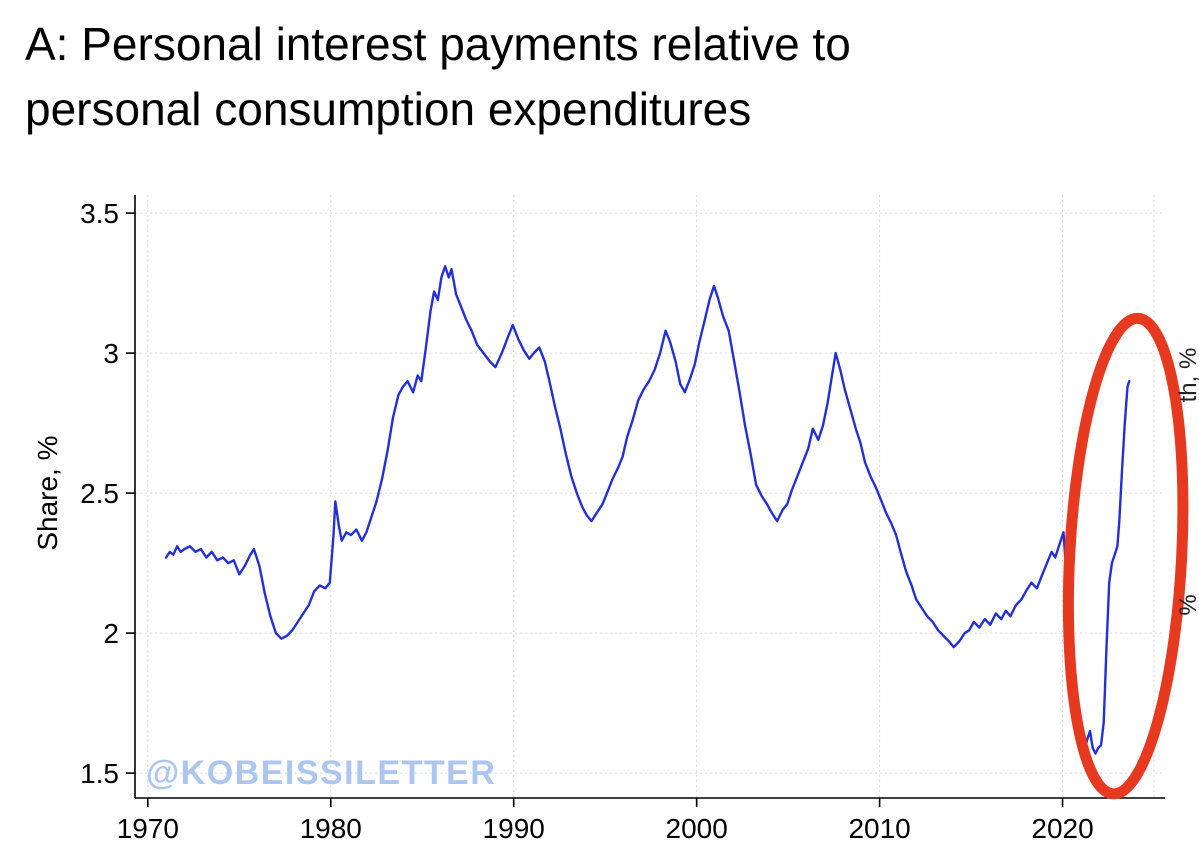 Image resolution: width=1199 pixels, height=862 pixels. What do you see at coordinates (99, 773) in the screenshot?
I see `y-tick-label: 1.5` at bounding box center [99, 773].